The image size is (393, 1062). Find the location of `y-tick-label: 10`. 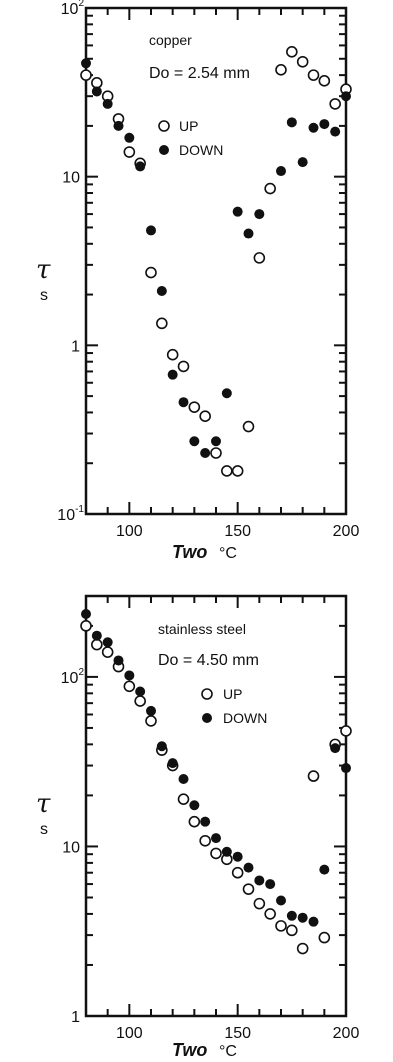

y-tick-label: 10 is located at coordinates (71, 178).